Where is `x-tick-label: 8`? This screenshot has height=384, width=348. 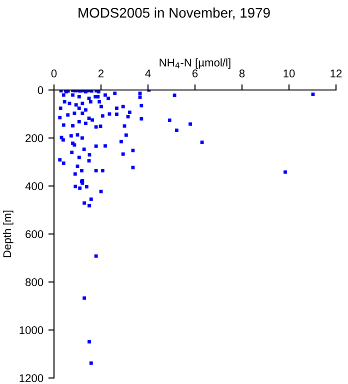
x-tick-label: 8 is located at coordinates (242, 74).